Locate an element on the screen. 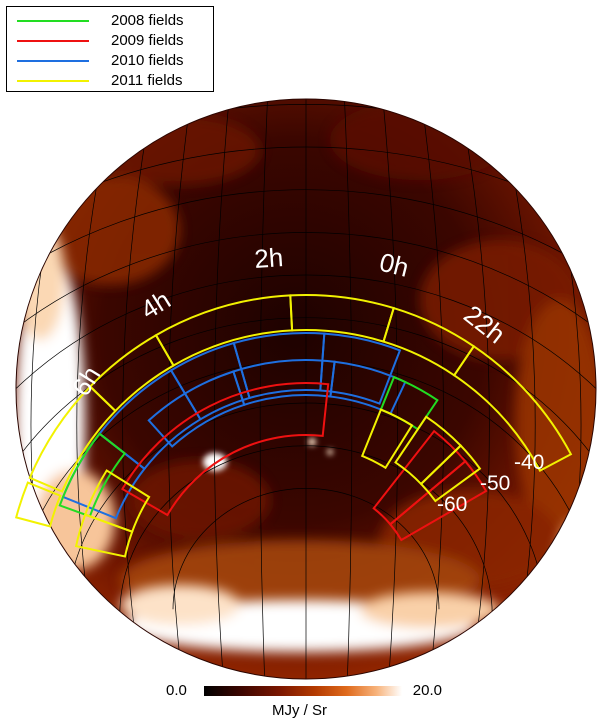 The image size is (598, 725). field-2011-east is located at coordinates (450, 473).